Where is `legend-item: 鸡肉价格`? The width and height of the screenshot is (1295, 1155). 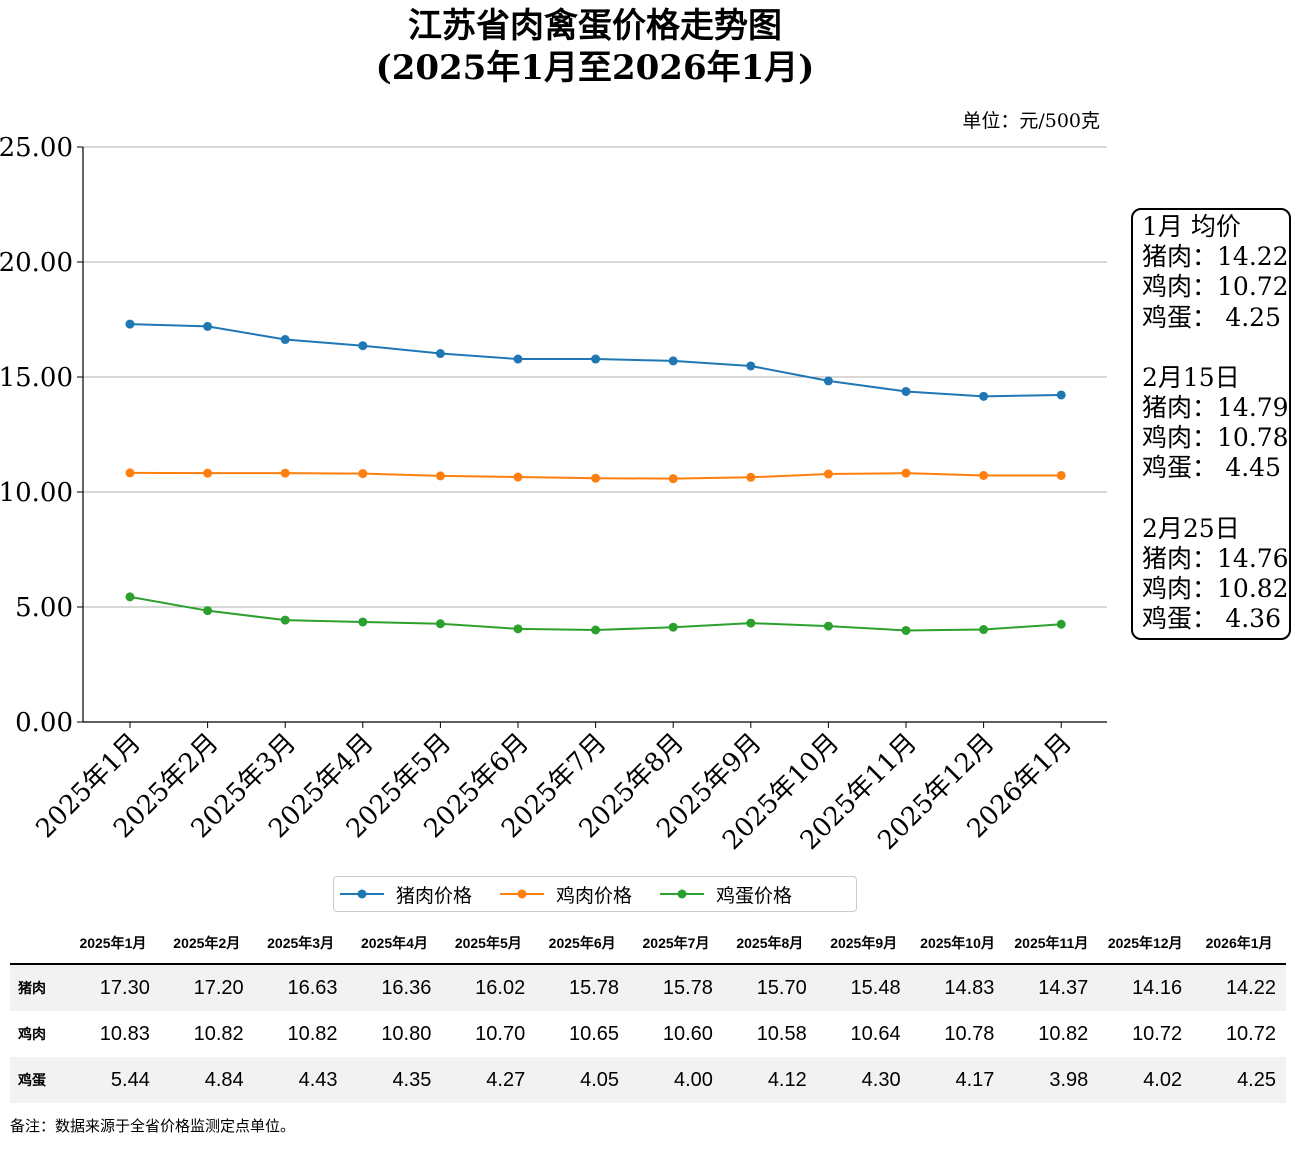 legend-item: 鸡肉价格 is located at coordinates (566, 894).